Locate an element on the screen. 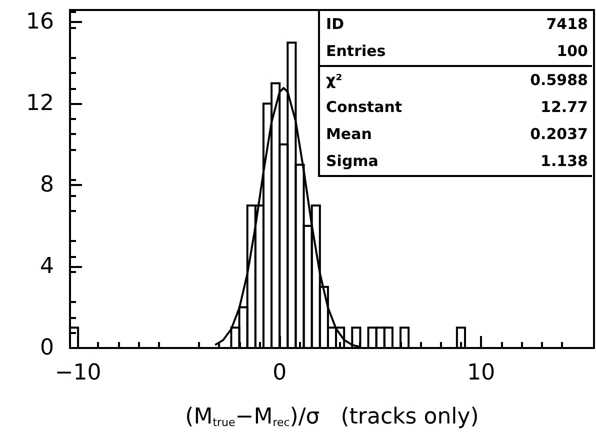 This screenshot has height=448, width=596. text: ID 7418 is located at coordinates (457, 24).